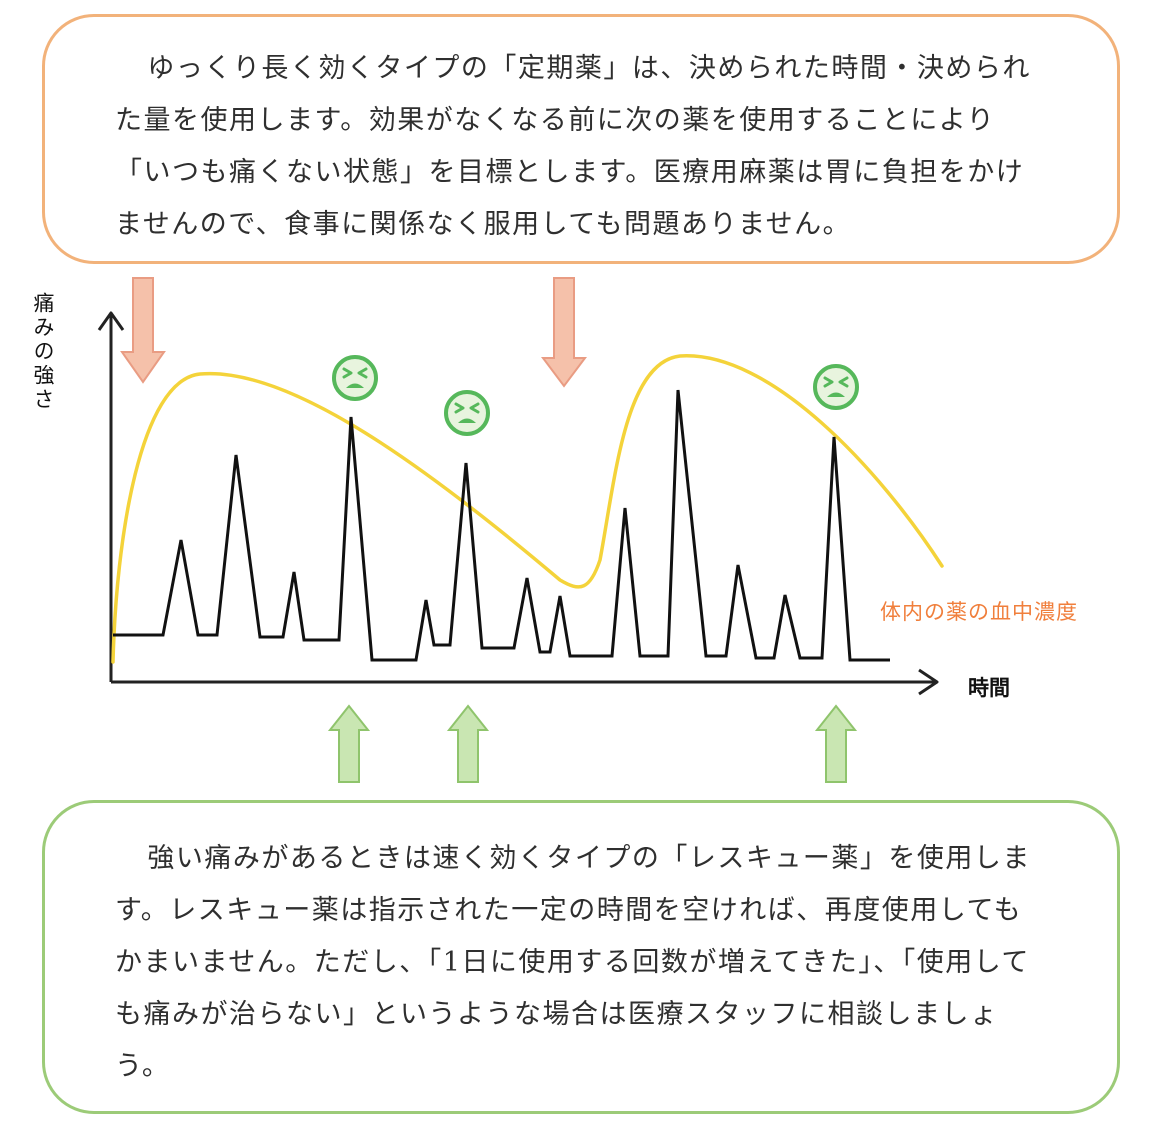  What do you see at coordinates (989, 688) in the screenshot?
I see `x-axis-label: 時間` at bounding box center [989, 688].